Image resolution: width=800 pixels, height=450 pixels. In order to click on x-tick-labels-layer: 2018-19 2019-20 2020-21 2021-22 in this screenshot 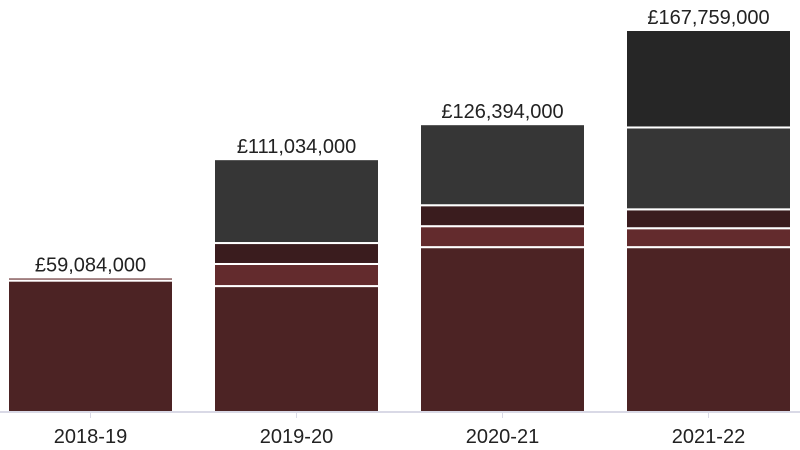, I will do `click(399, 430)`.